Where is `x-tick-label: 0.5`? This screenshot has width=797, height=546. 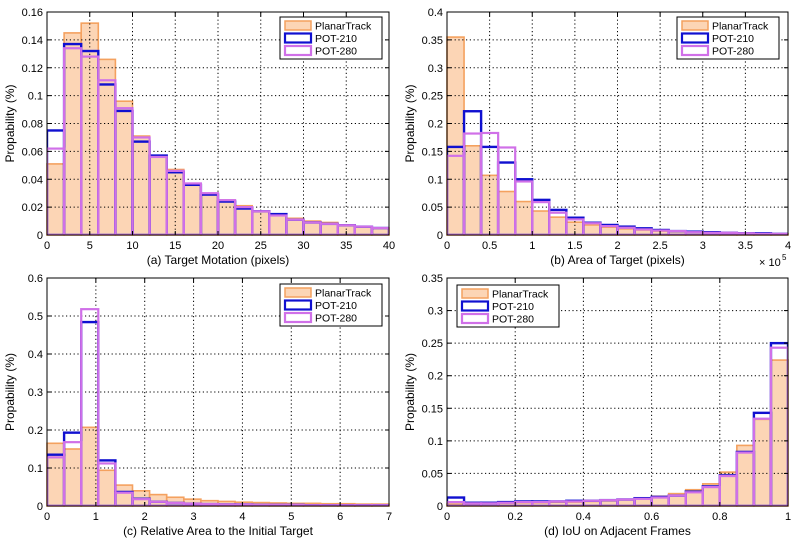 x-tick-label: 0.5 is located at coordinates (489, 246).